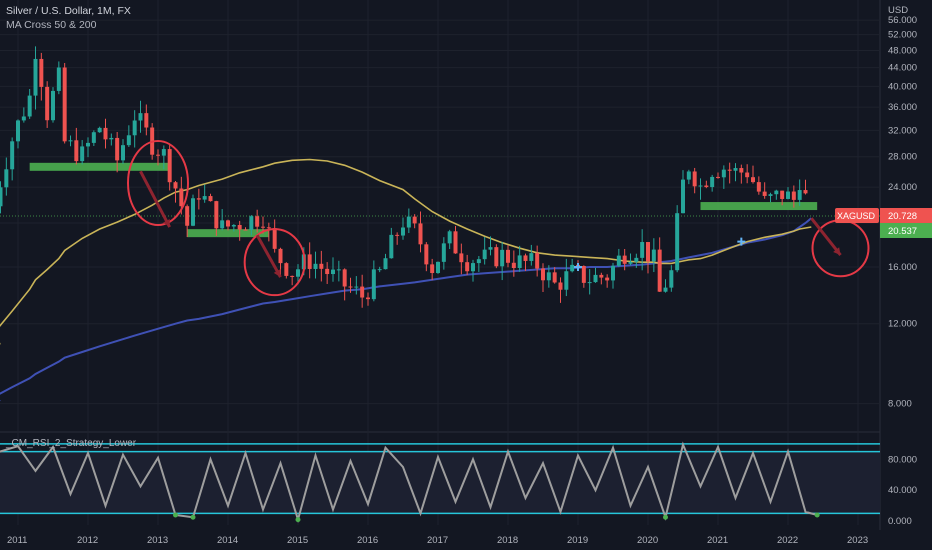 This screenshot has width=932, height=550. What do you see at coordinates (440, 482) in the screenshot?
I see `rsi-panel` at bounding box center [440, 482].